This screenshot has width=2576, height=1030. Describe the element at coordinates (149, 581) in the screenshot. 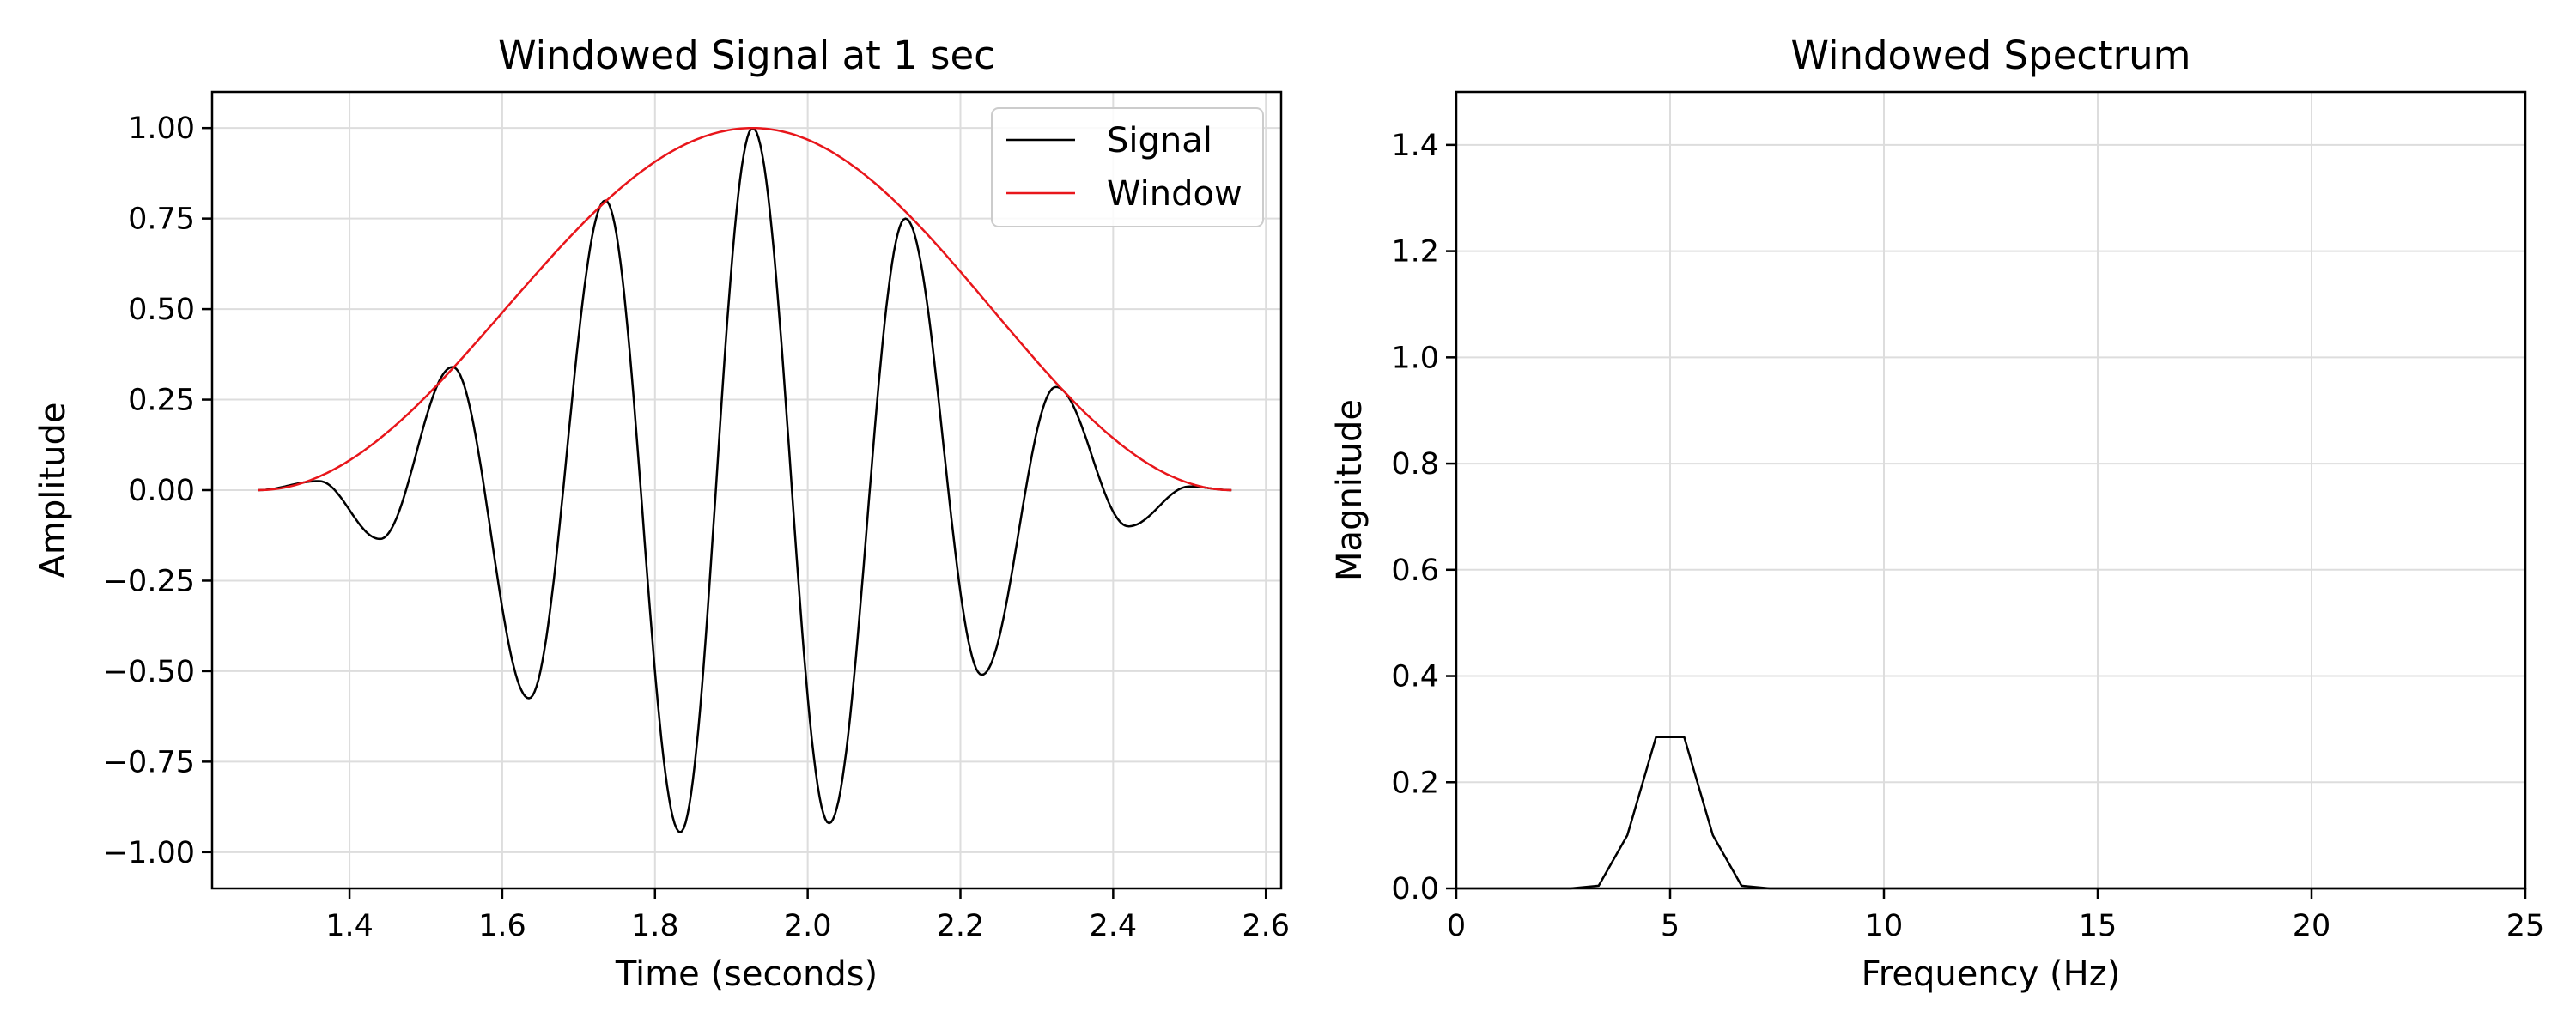

I see `signal-y-tick-label: −0.25` at that location.